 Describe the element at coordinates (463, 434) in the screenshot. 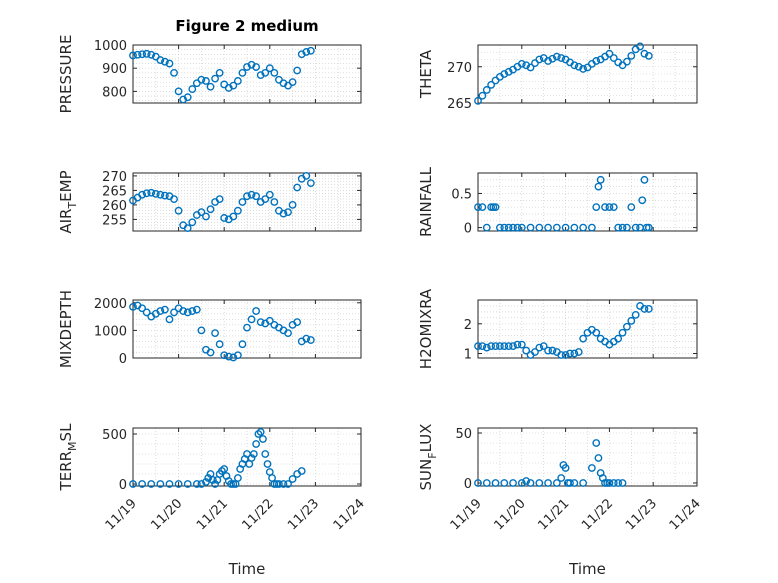

I see `sun_flux-ytick-label: 50` at that location.